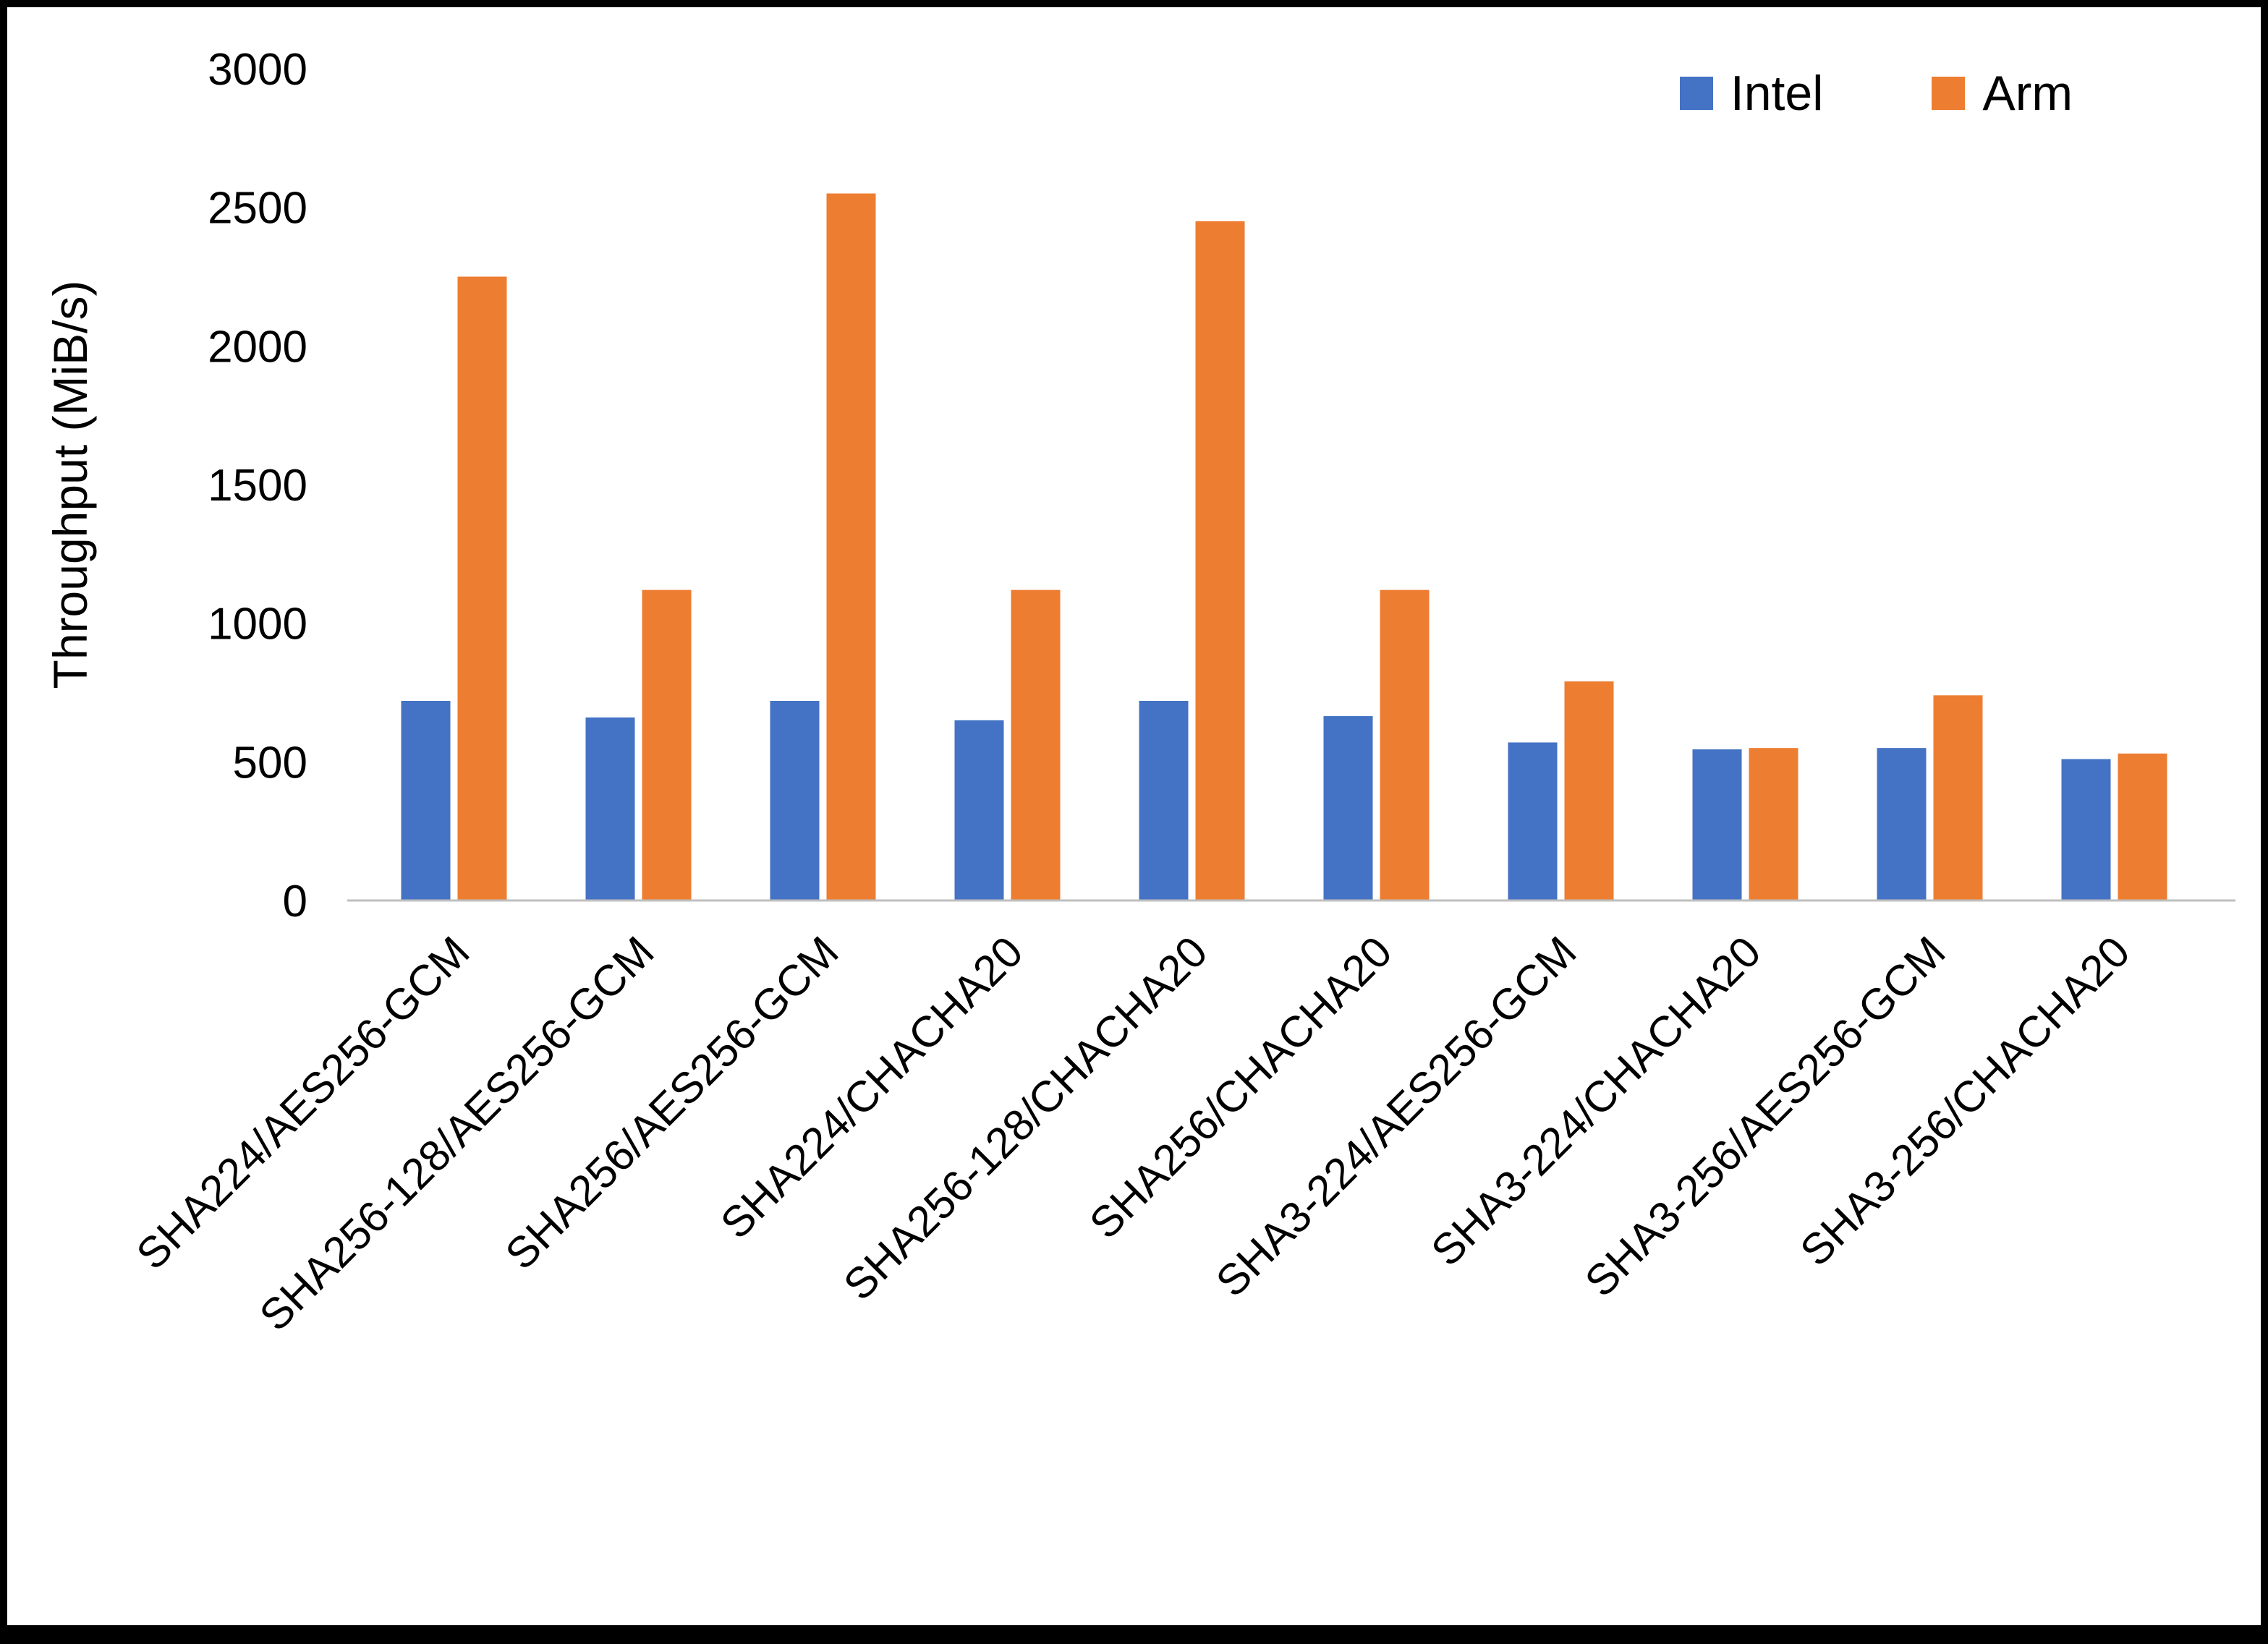 The width and height of the screenshot is (2268, 1644). Describe the element at coordinates (257, 624) in the screenshot. I see `y-tick-label: 1000` at that location.